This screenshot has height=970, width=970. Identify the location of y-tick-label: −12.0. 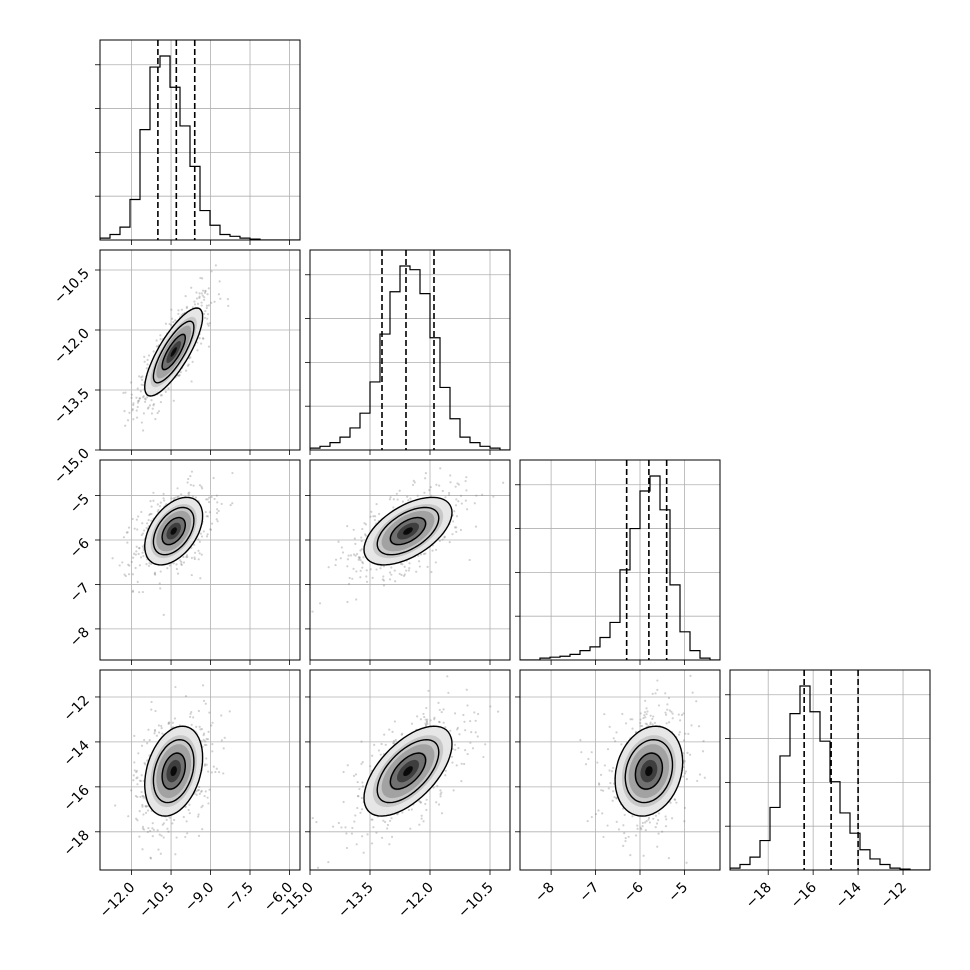
(72, 347).